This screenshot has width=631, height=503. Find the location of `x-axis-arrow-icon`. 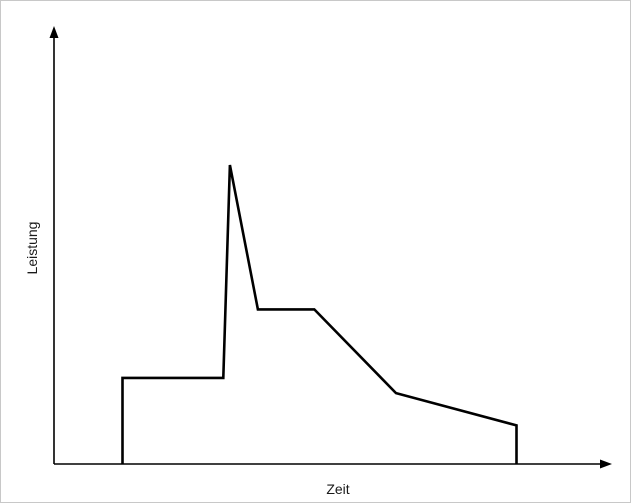

x-axis-arrow-icon is located at coordinates (606, 464).